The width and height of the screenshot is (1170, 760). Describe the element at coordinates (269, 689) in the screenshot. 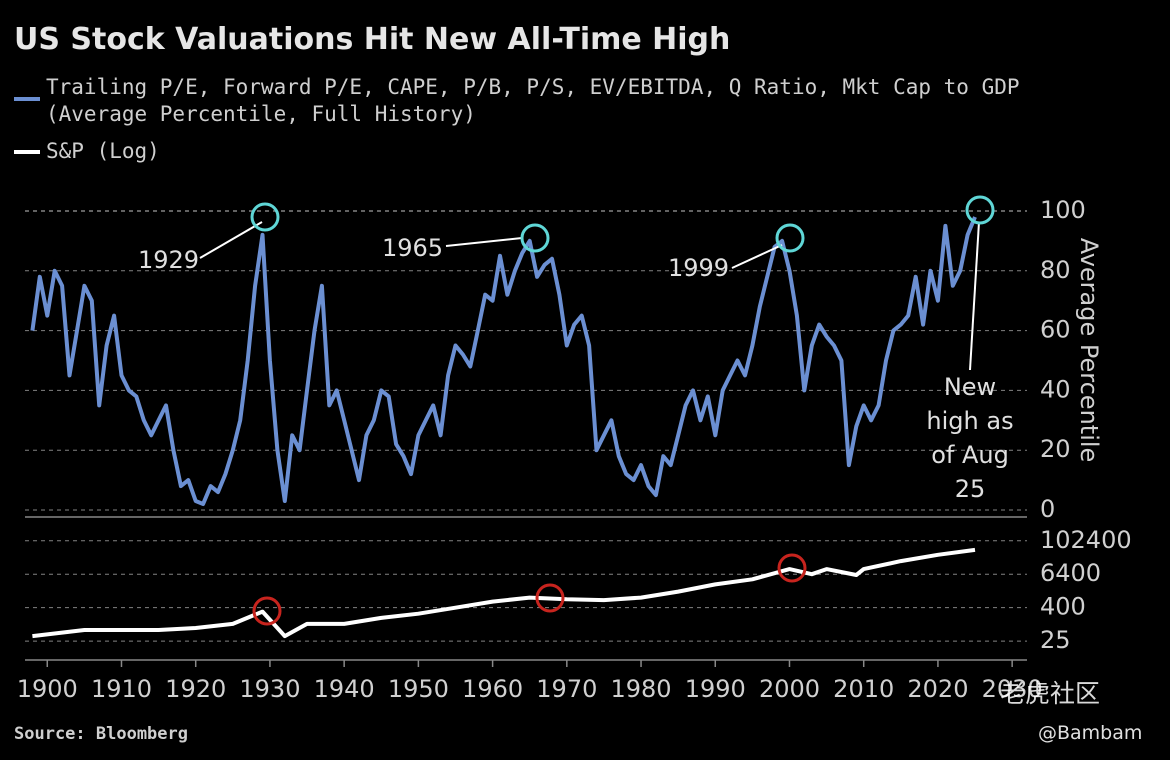

I see `x-tick-label: 1930` at that location.